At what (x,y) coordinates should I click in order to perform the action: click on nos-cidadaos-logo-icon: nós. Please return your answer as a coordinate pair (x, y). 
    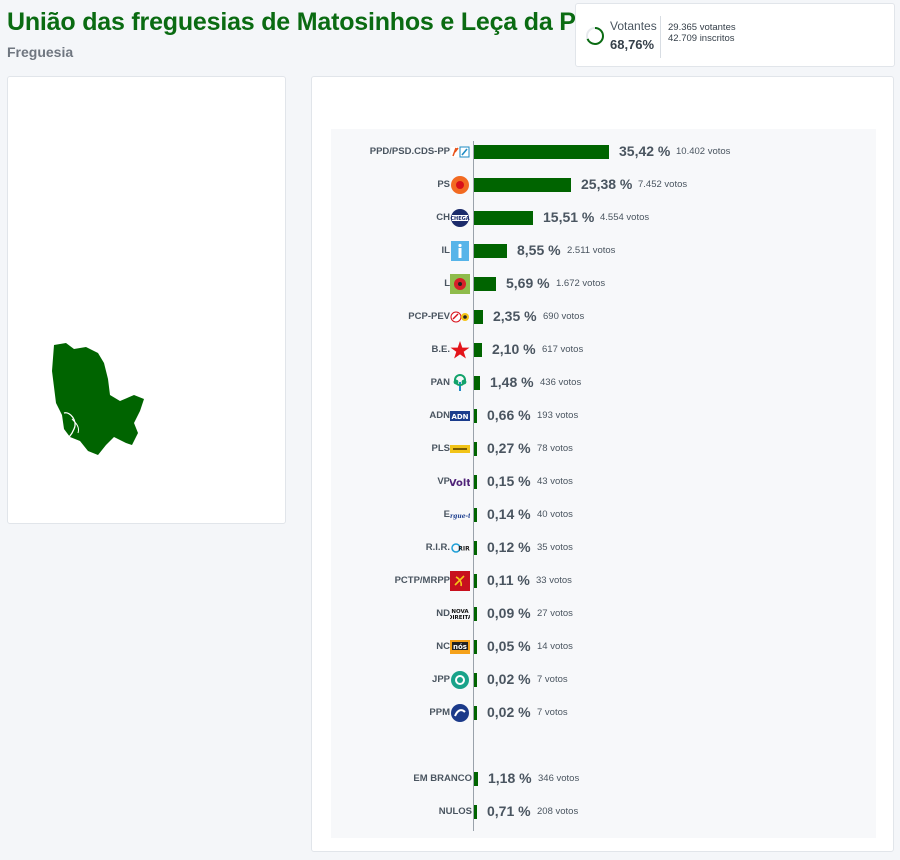
    Looking at the image, I should click on (460, 647).